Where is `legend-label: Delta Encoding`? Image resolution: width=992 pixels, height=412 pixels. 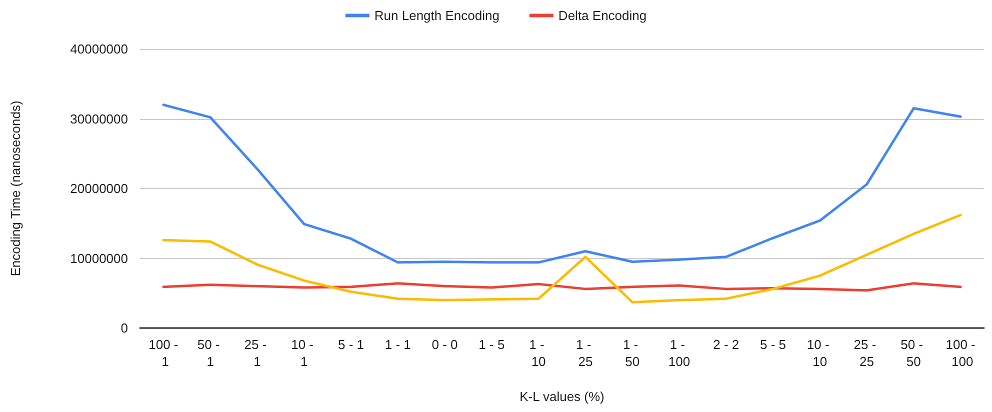 legend-label: Delta Encoding is located at coordinates (602, 15).